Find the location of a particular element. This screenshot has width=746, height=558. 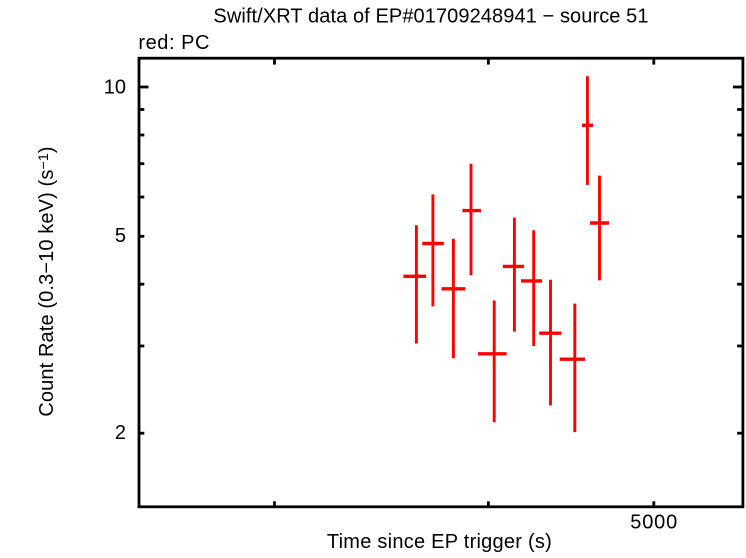

svg-text: red: PC is located at coordinates (174, 43).